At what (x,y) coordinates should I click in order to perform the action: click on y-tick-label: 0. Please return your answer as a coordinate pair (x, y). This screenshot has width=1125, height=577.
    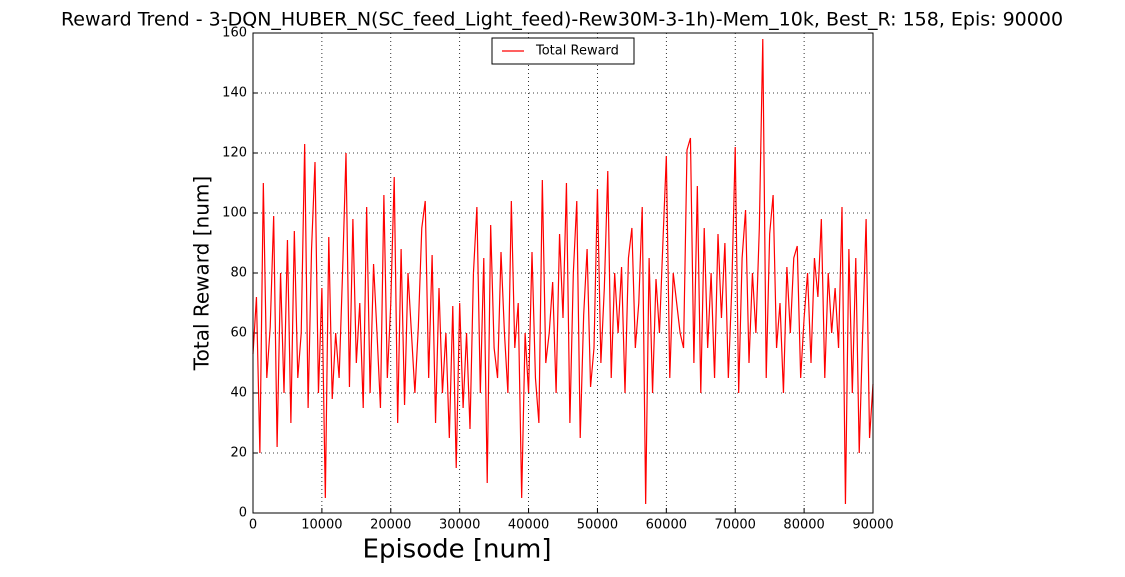
    Looking at the image, I should click on (243, 513).